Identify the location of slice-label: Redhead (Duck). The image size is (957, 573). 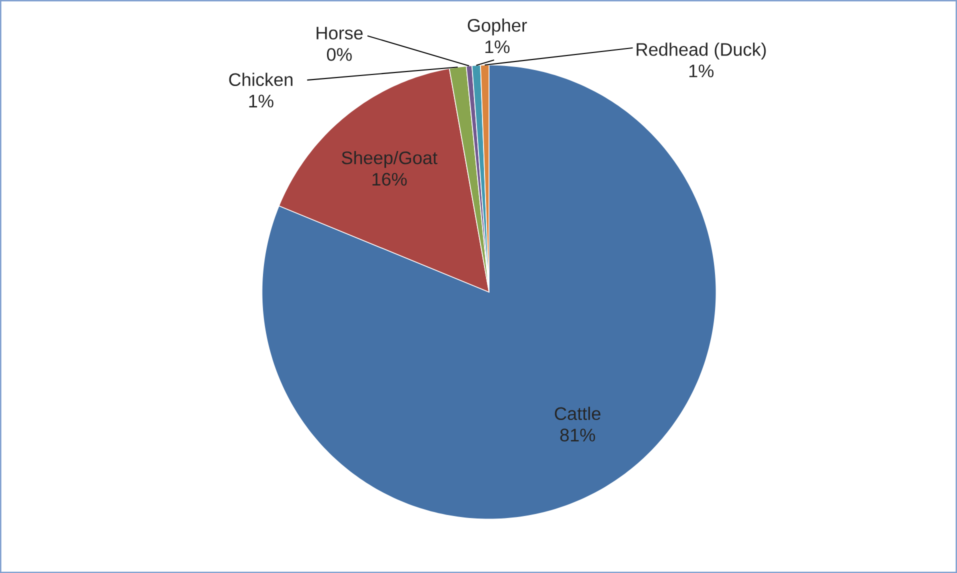
(701, 51).